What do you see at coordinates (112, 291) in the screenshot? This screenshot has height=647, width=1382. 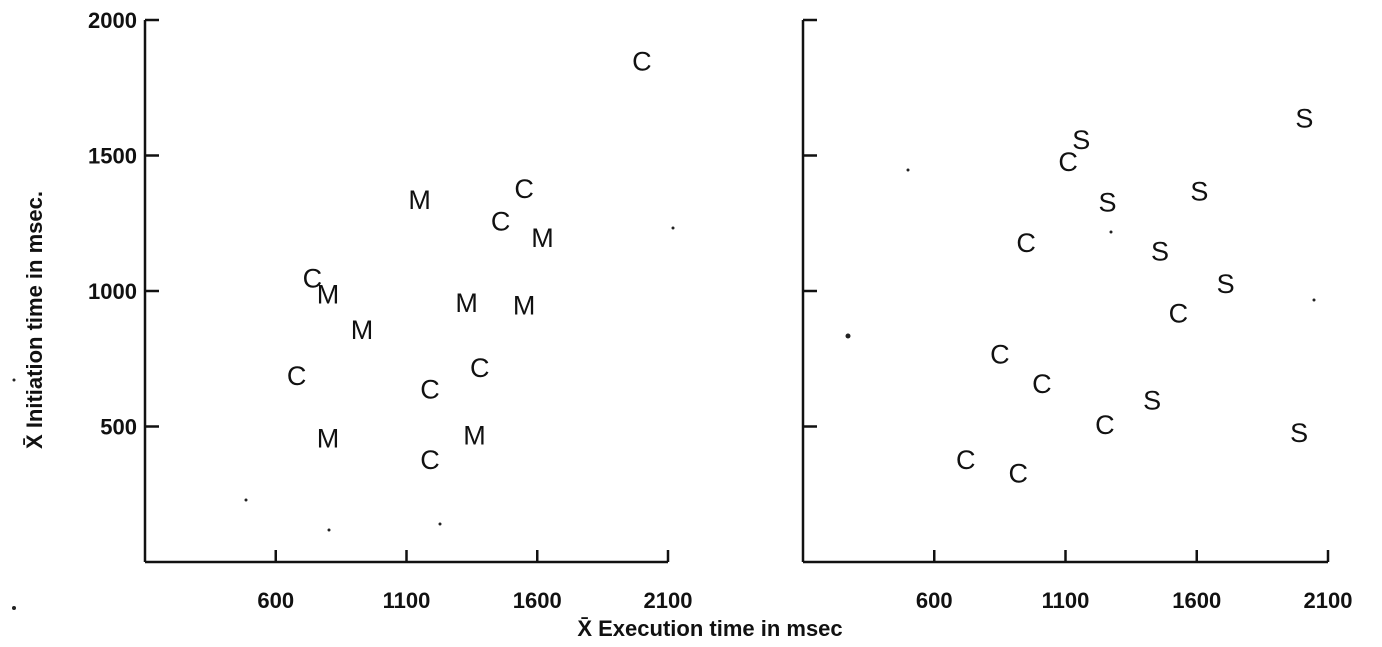 I see `y-tick-label: 1000` at bounding box center [112, 291].